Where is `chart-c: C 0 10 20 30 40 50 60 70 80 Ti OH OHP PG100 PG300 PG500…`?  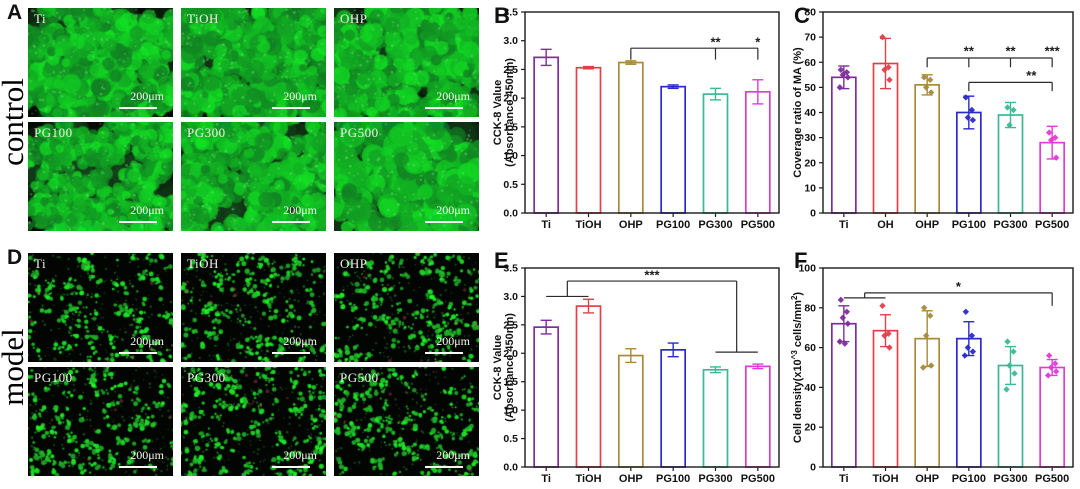
chart-c: C 0 10 20 30 40 50 60 70 80 Ti OH OHP PG100 PG300 PG500… is located at coordinates (933, 117).